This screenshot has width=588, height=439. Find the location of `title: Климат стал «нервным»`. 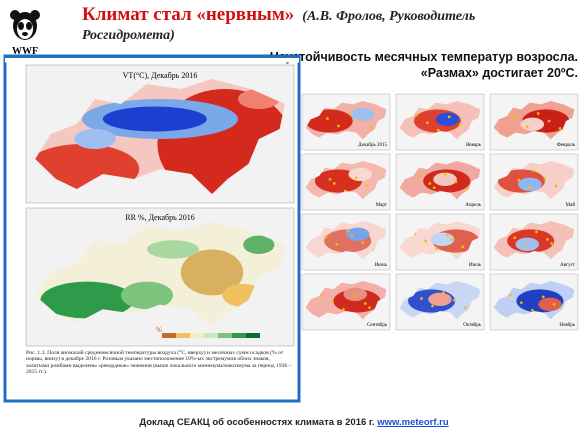

title: Климат стал «нервным» is located at coordinates (188, 14).